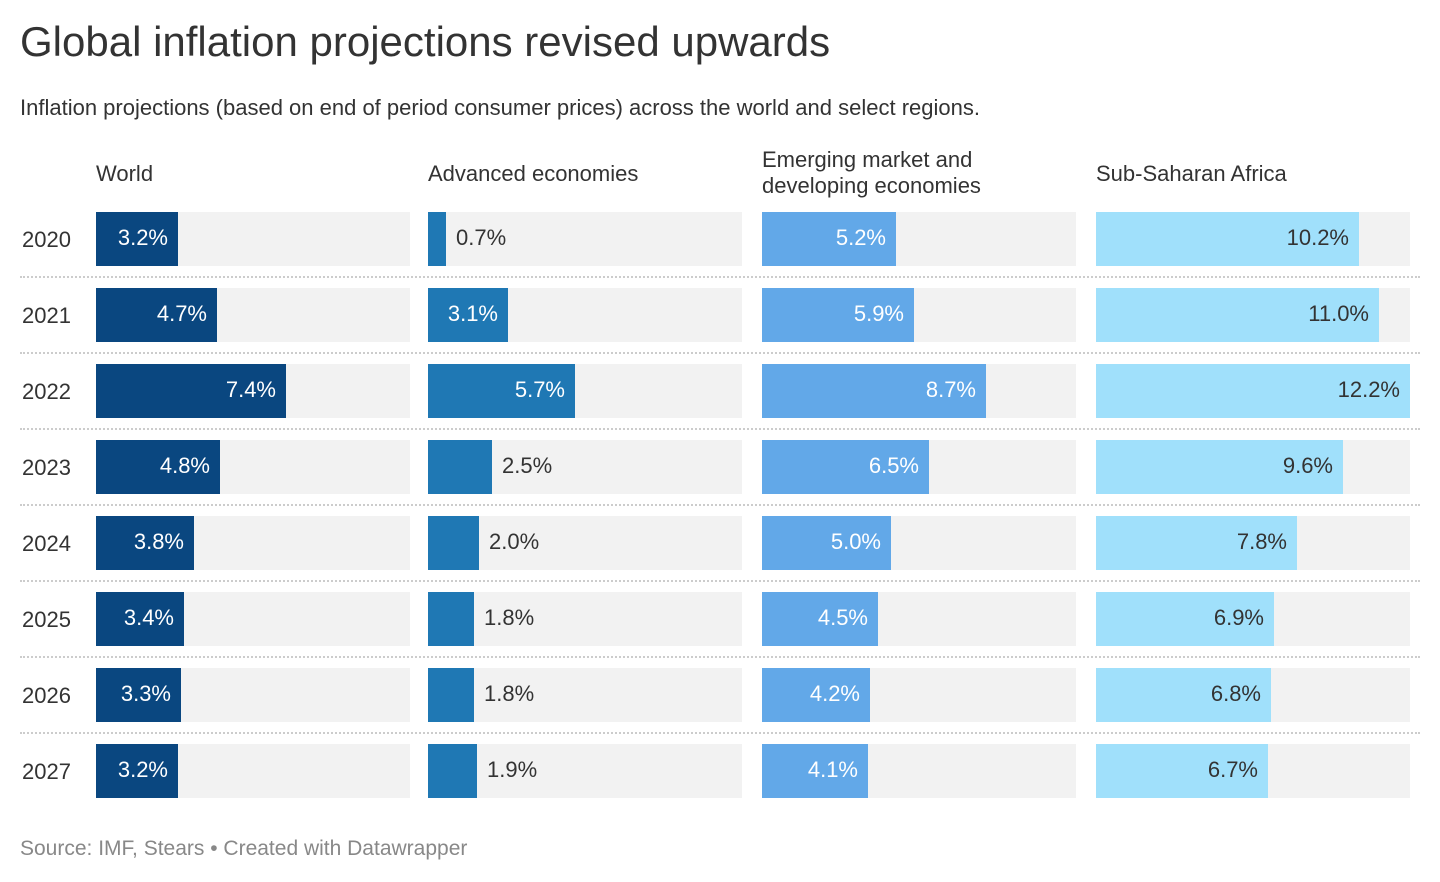  I want to click on bar-track: 0.7%, so click(585, 239).